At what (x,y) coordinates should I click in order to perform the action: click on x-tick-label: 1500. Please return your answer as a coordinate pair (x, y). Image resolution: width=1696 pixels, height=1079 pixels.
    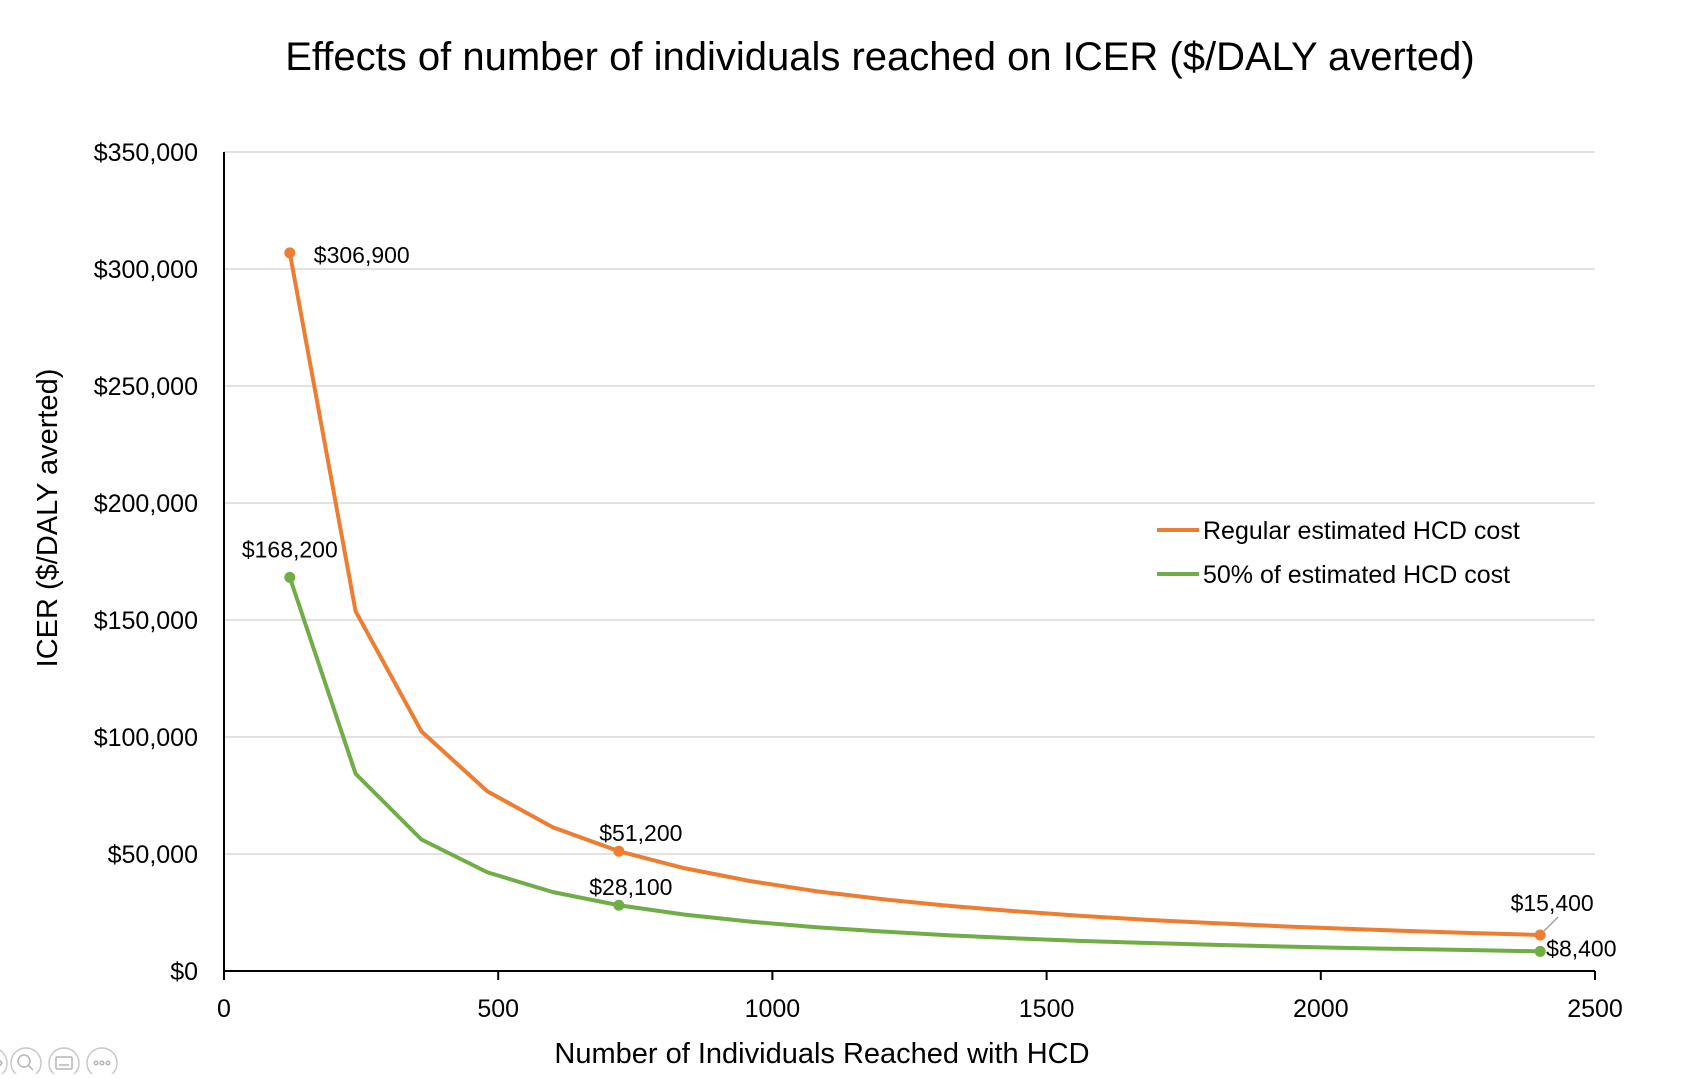
    Looking at the image, I should click on (1047, 1009).